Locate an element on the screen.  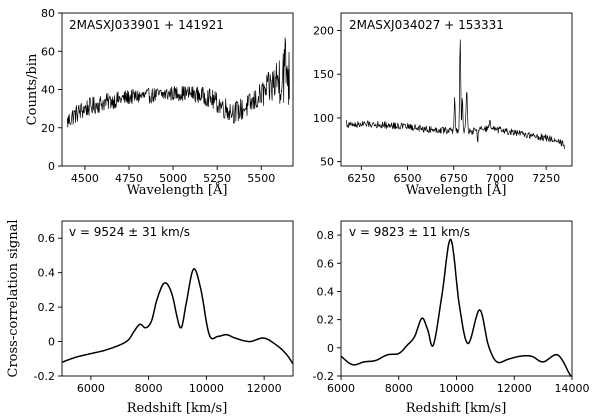
x-tick-label: 5000 is located at coordinates (173, 178).